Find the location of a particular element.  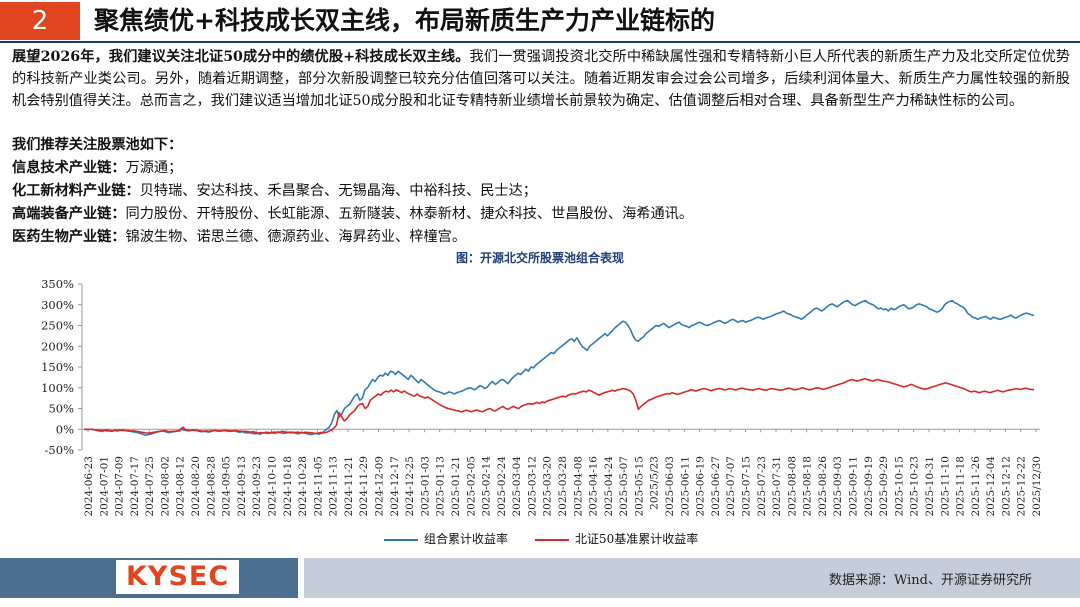

legend-label-benchmark: 北证50基准累计收益率 is located at coordinates (637, 539).